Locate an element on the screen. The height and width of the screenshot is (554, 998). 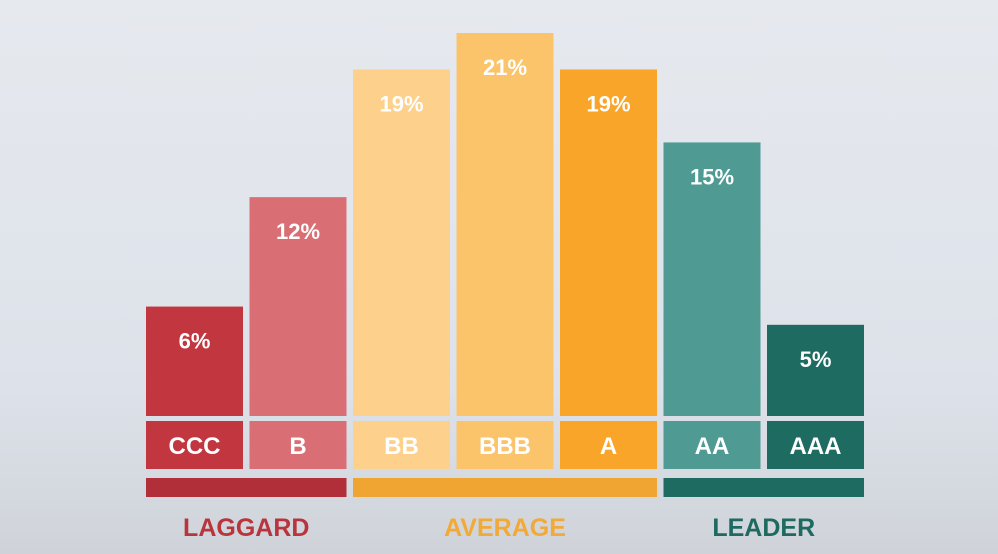
category-label-a: A is located at coordinates (608, 446).